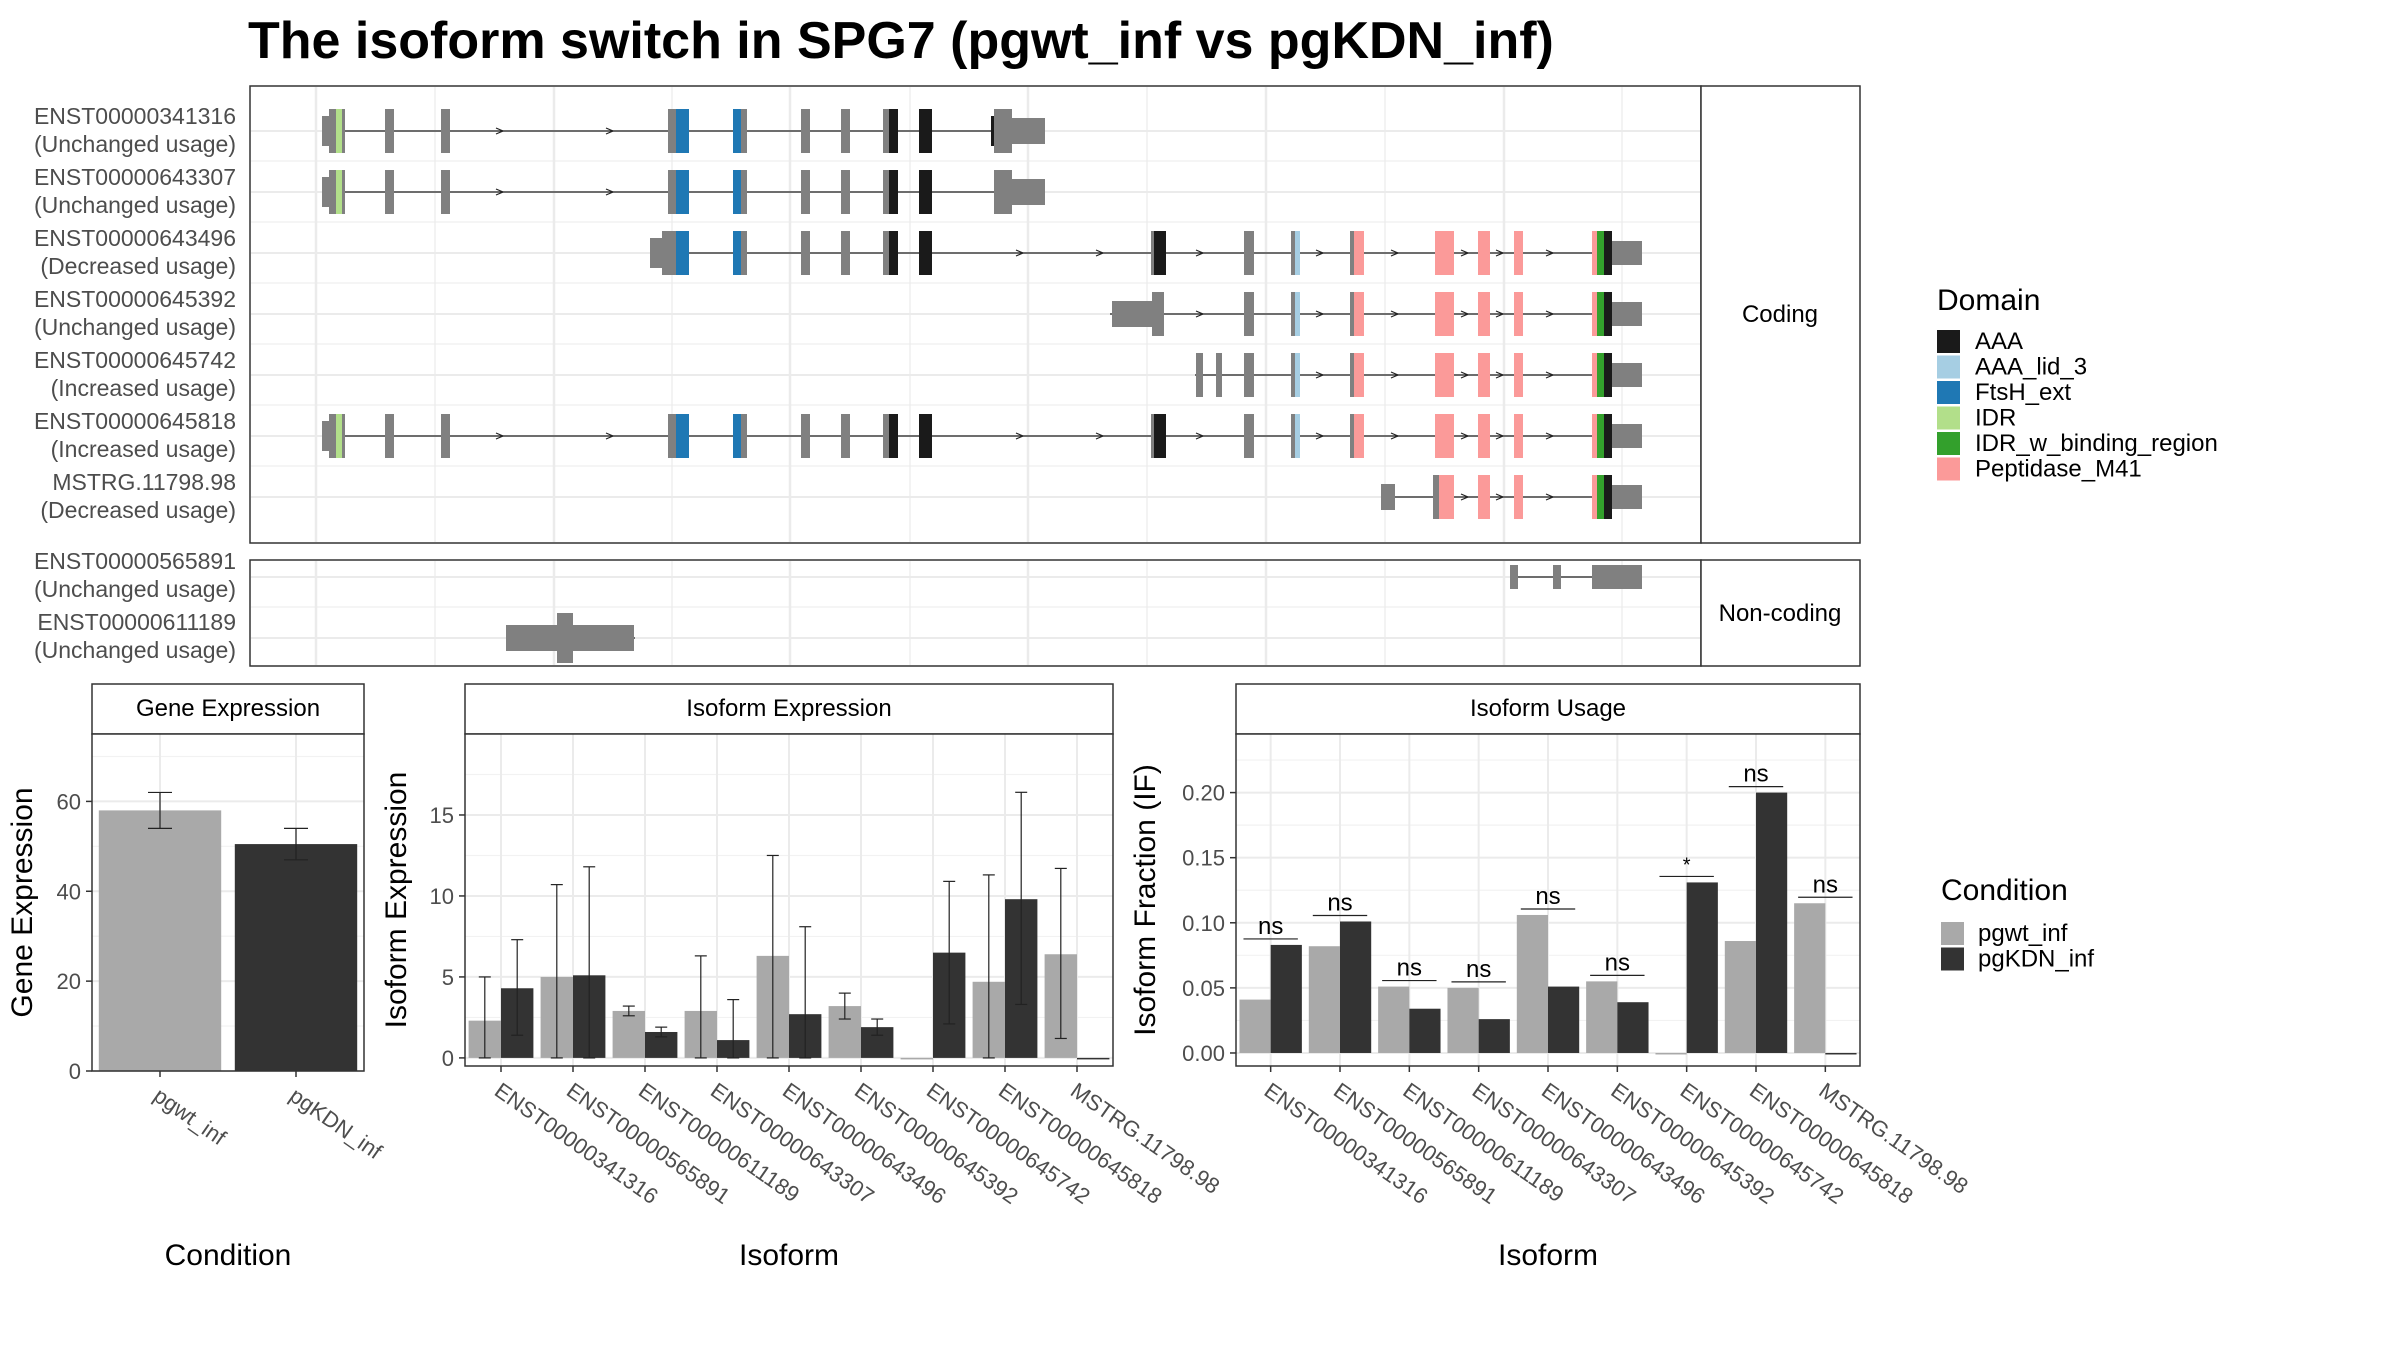  I want to click on y-tick-label: 15, so click(442, 815).